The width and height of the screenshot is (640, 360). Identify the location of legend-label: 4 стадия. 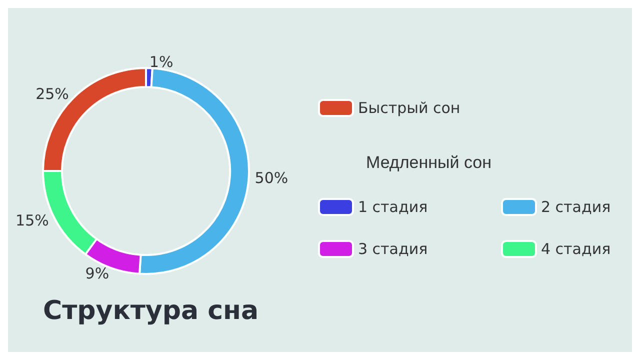
(576, 249).